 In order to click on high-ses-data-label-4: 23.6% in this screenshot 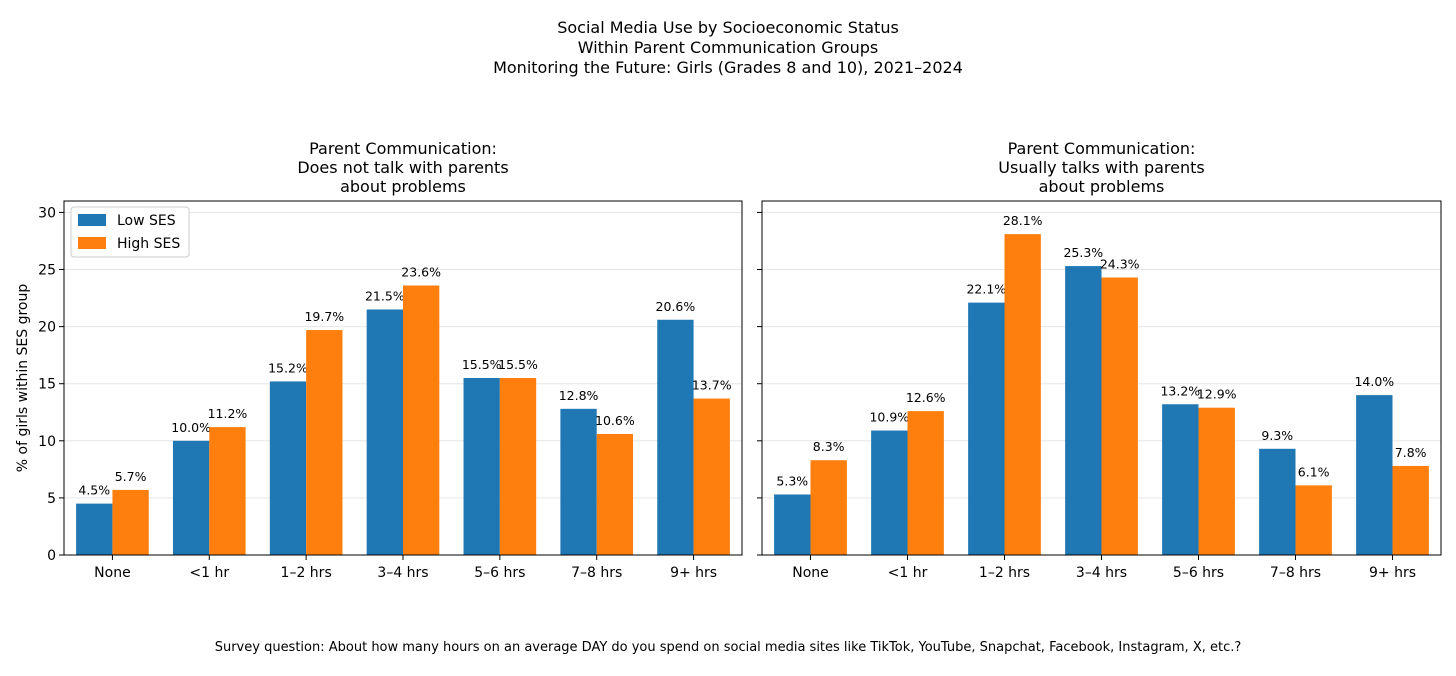, I will do `click(421, 272)`.